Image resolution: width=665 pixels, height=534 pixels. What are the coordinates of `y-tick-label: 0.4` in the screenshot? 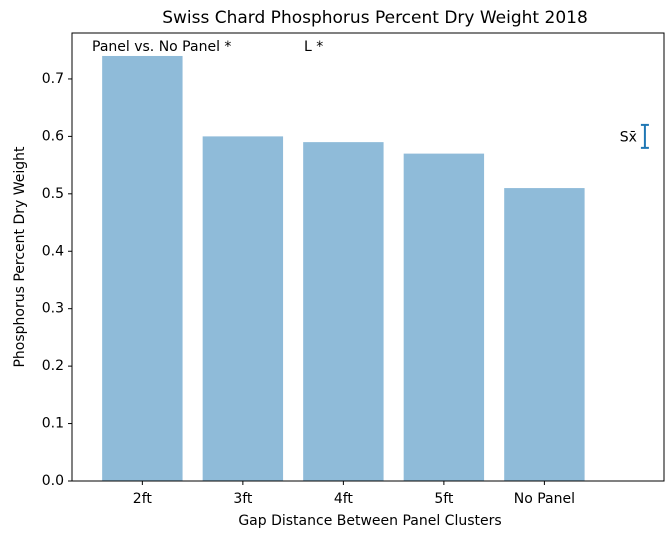 It's located at (53, 251).